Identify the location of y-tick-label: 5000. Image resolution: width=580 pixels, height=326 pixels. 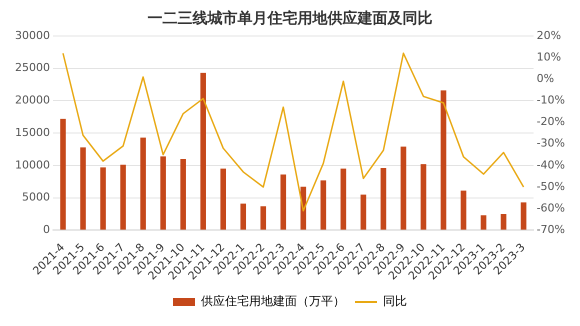
(36, 197).